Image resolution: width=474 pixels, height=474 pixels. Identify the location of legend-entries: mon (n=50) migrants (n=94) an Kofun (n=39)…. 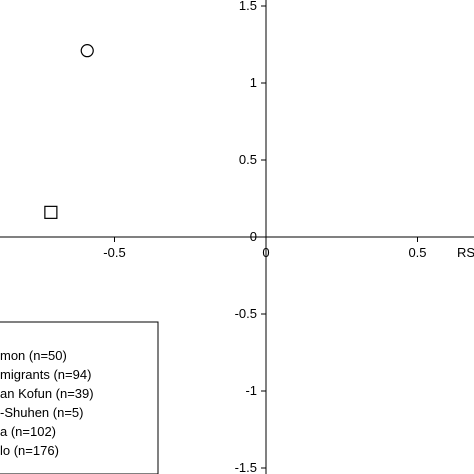
(47, 403).